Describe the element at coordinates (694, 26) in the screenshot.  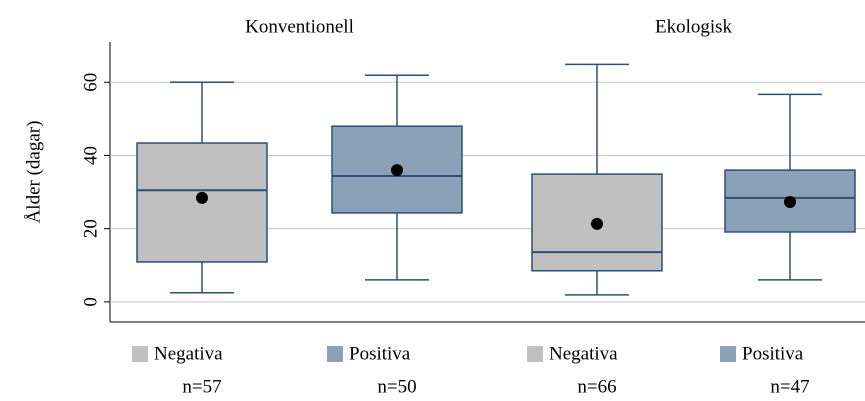
I see `group-label: Ekologisk` at that location.